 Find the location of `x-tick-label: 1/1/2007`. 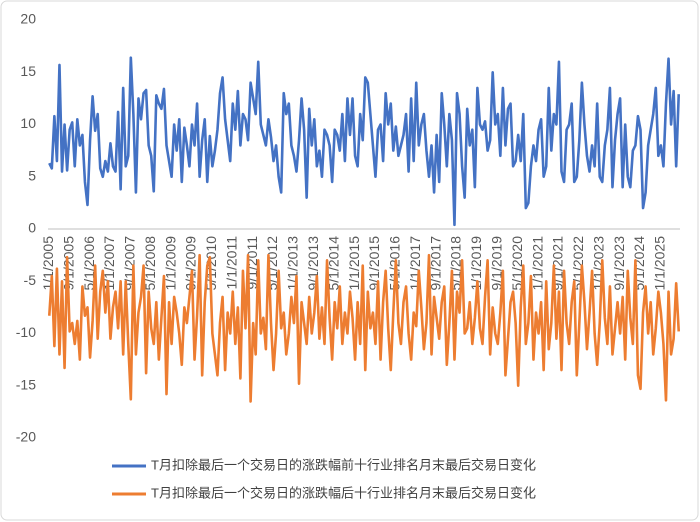

x-tick-label: 1/1/2007 is located at coordinates (109, 263).